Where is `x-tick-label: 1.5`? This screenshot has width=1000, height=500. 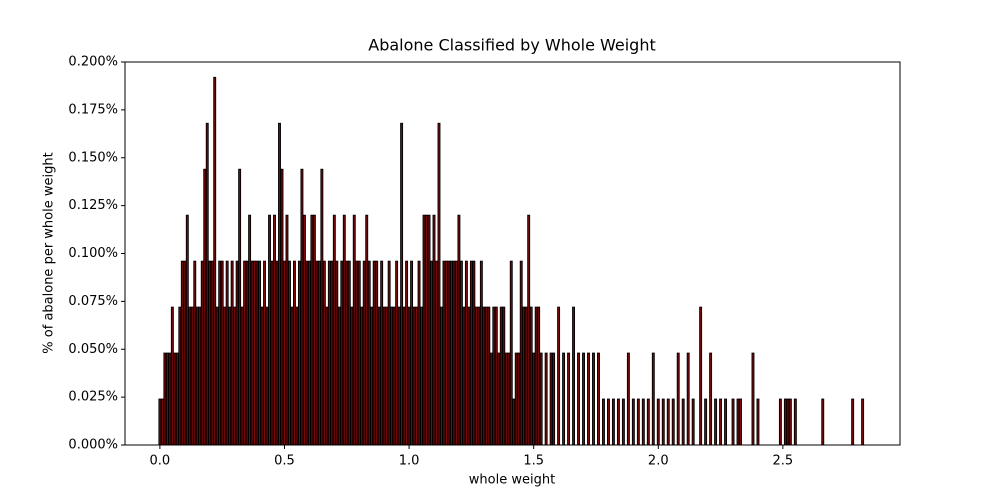
x-tick-label: 1.5 is located at coordinates (533, 461).